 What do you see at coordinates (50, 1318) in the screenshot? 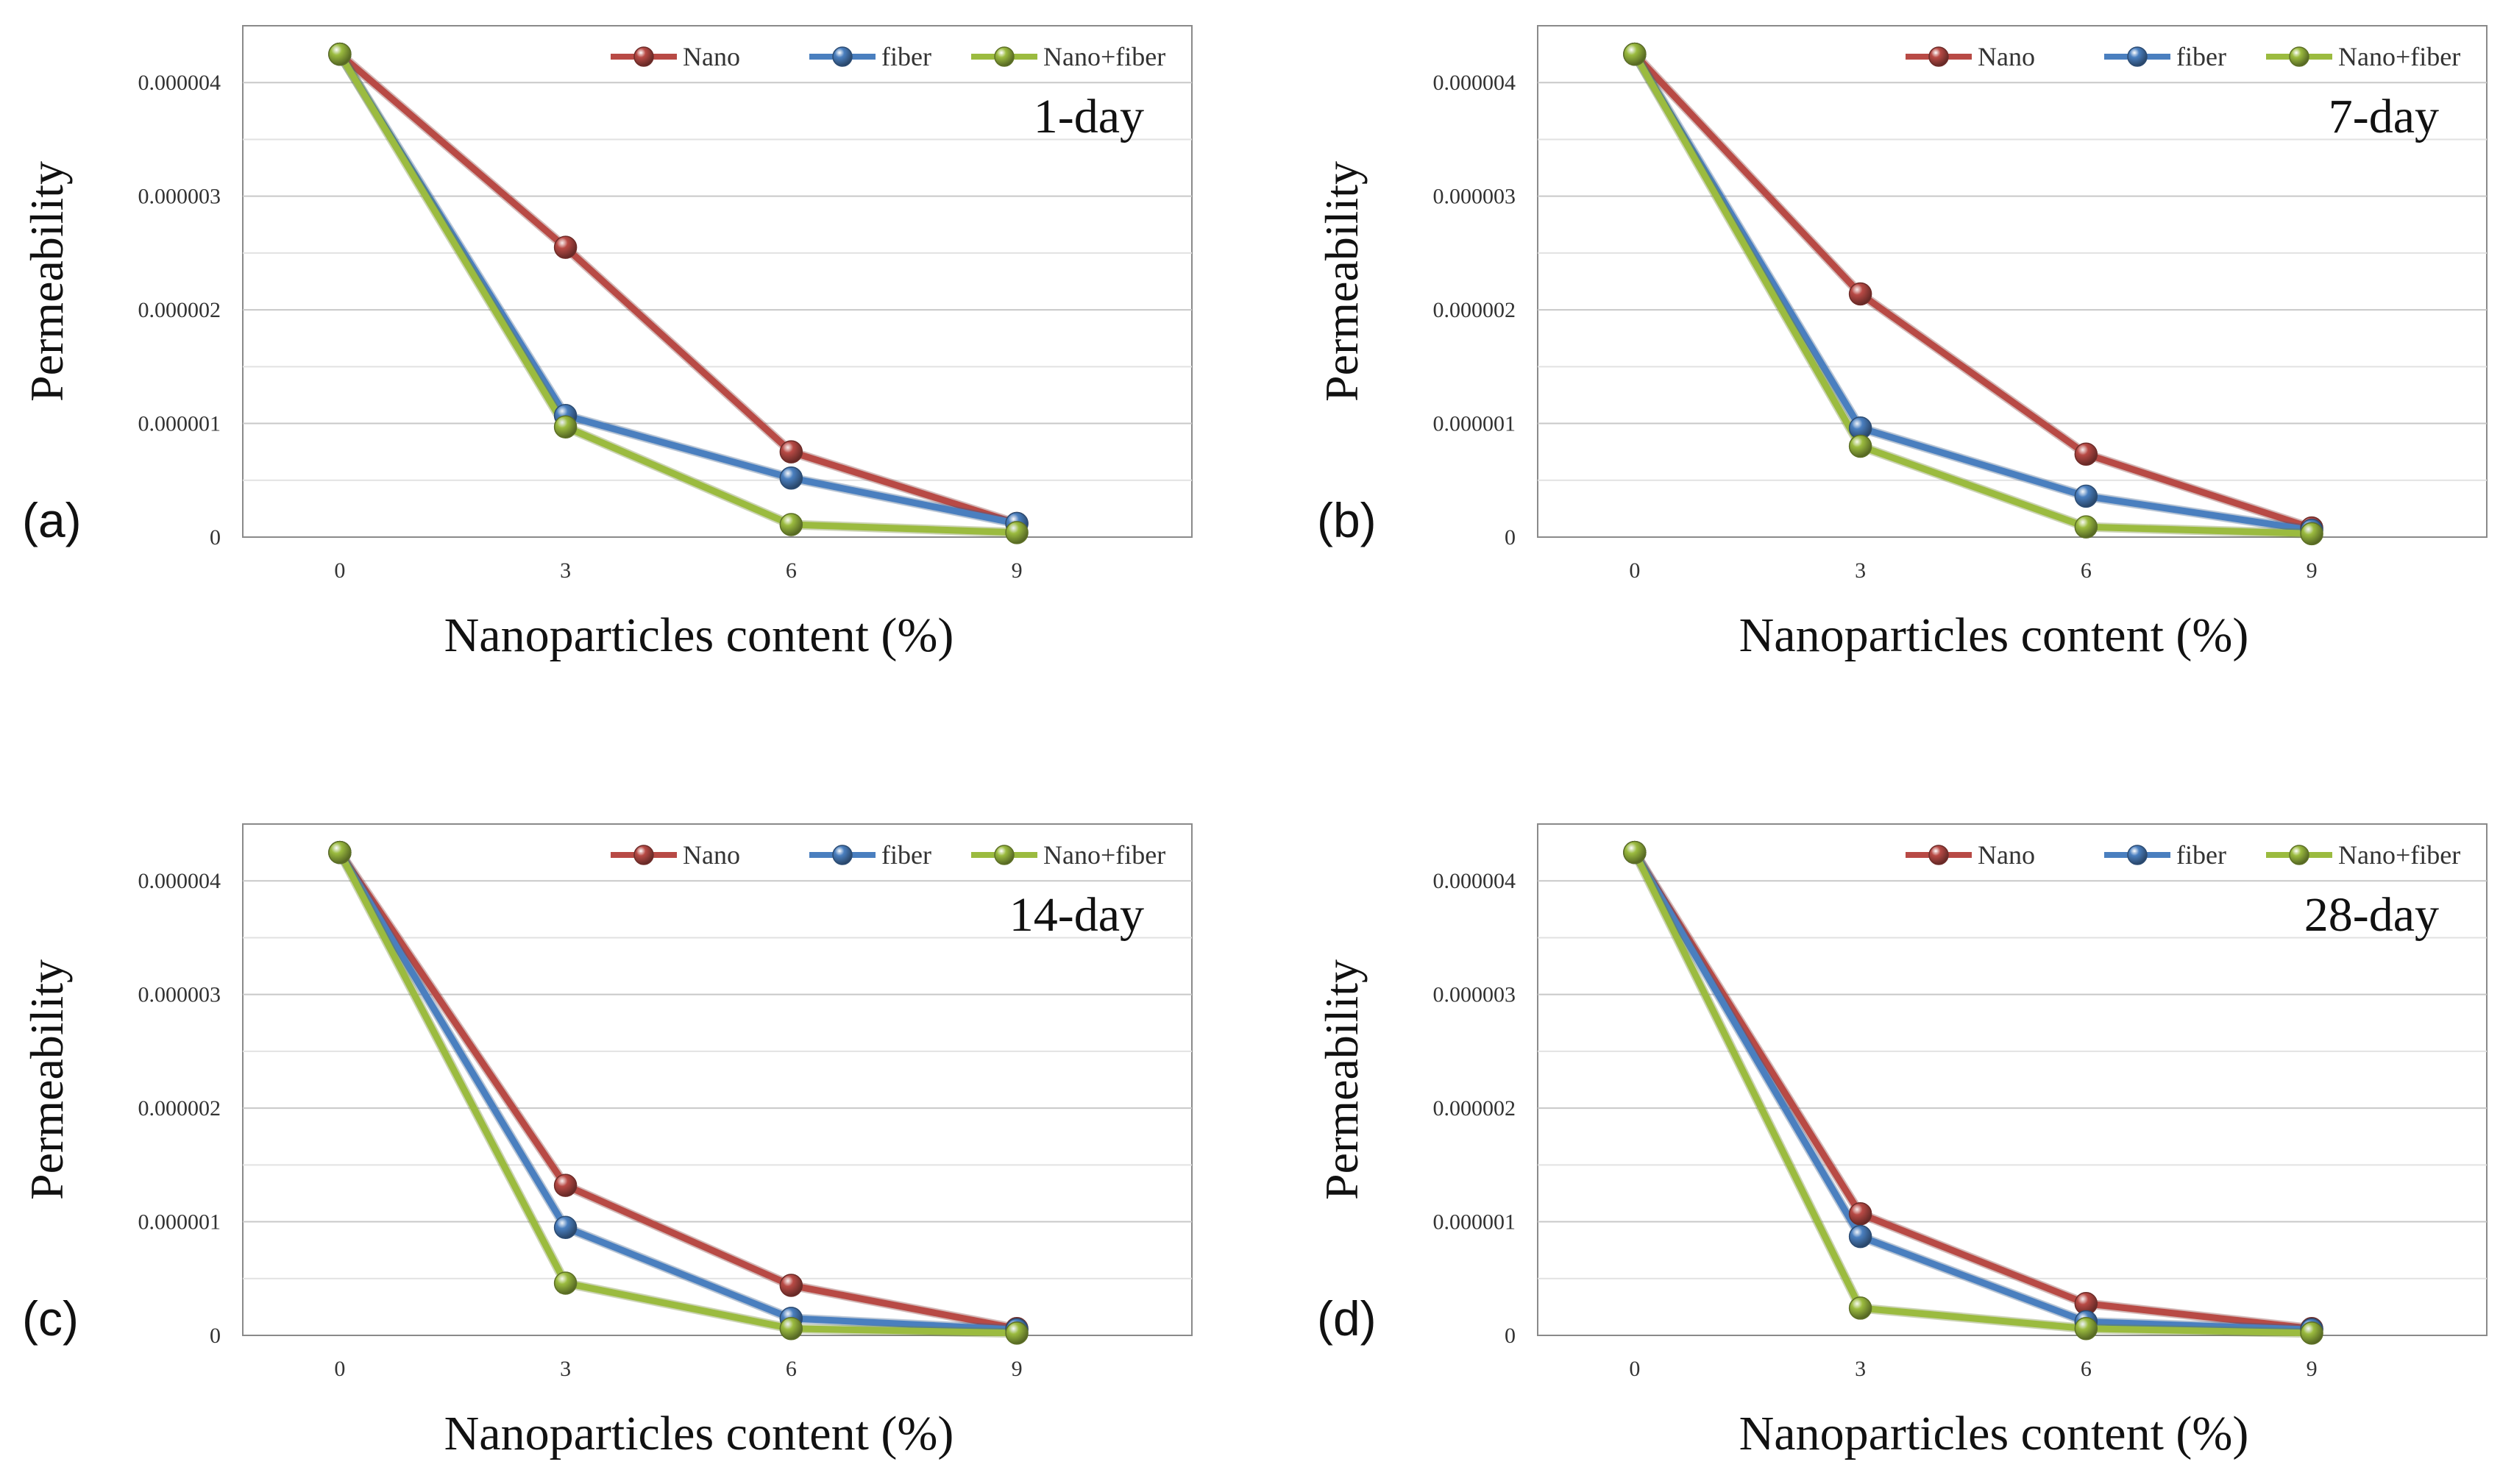
I see `panel-letter: (c)` at bounding box center [50, 1318].